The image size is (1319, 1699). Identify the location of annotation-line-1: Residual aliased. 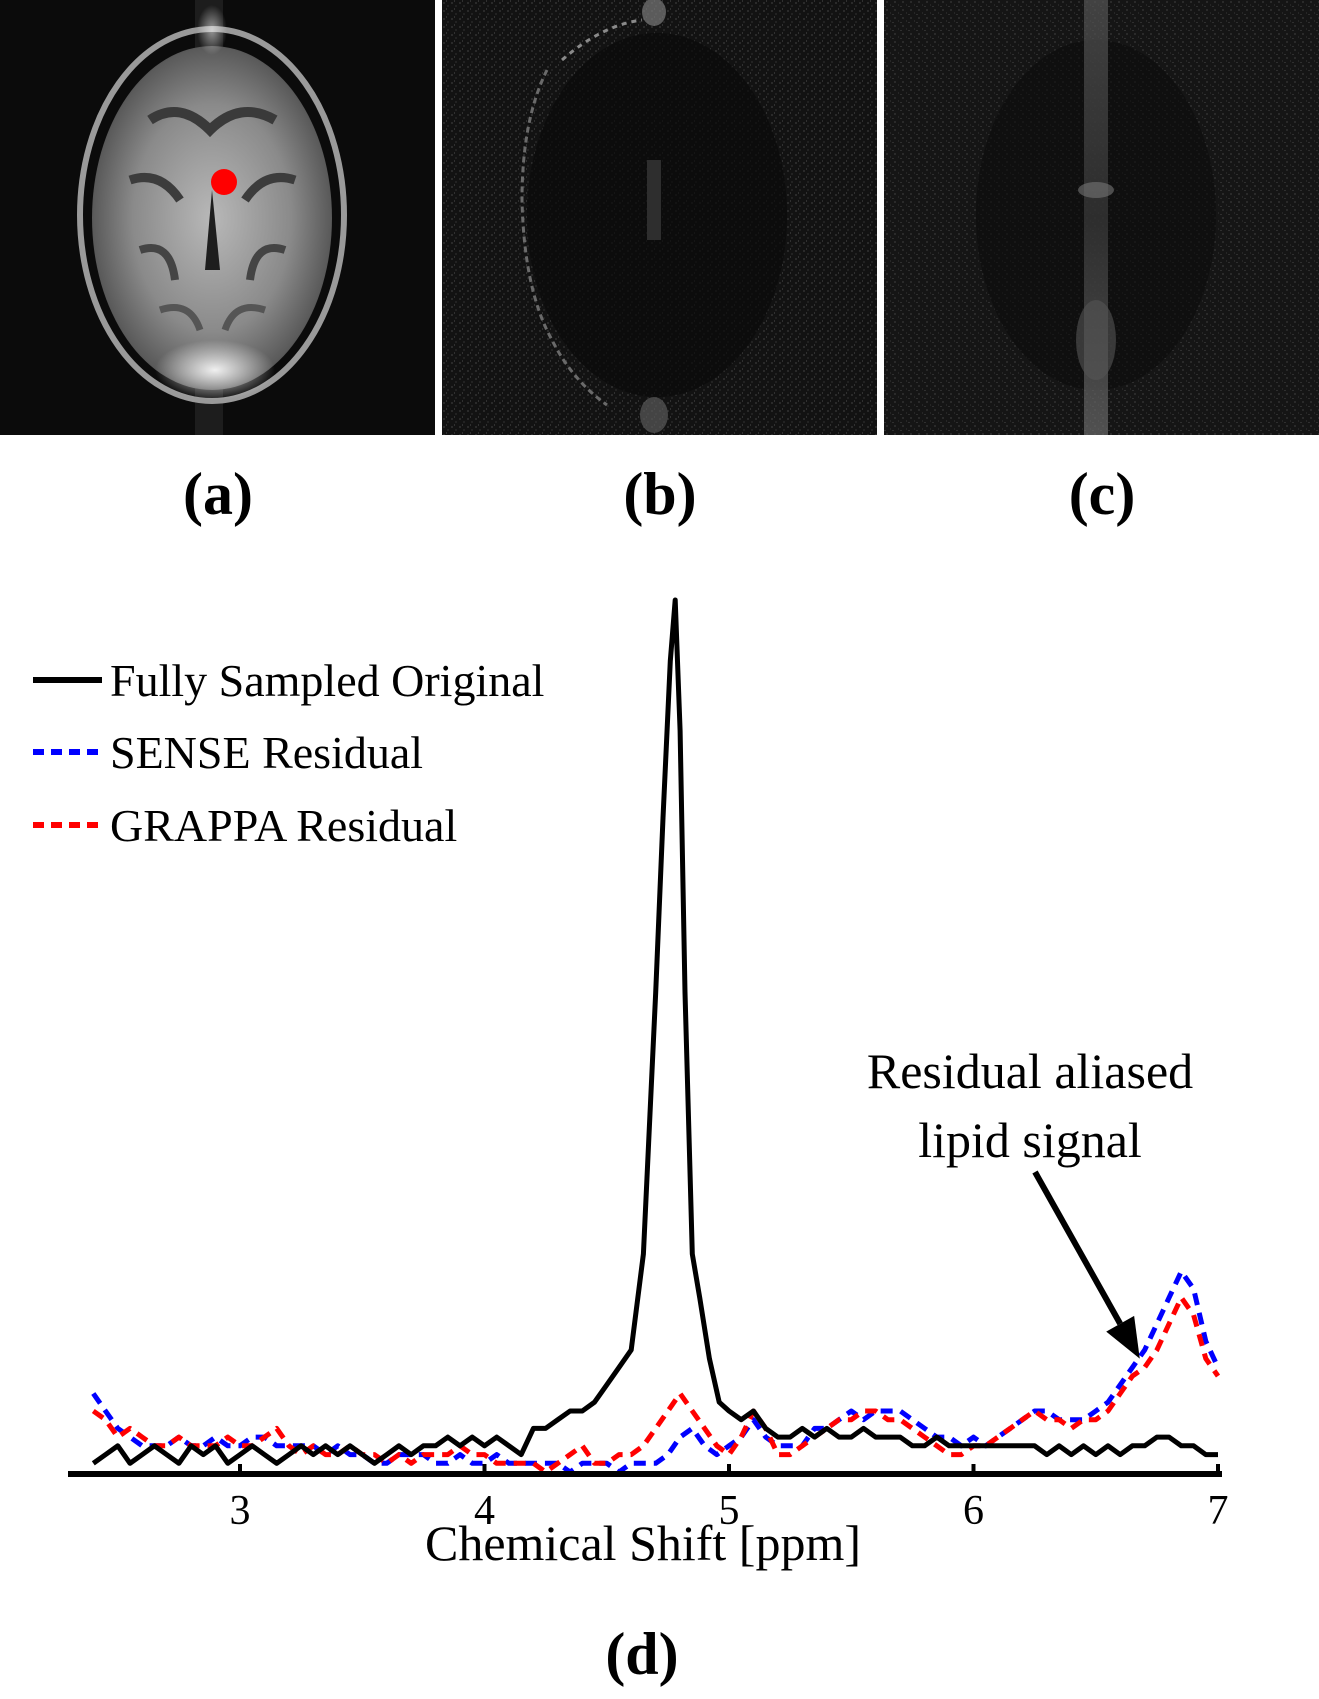
(1030, 1071).